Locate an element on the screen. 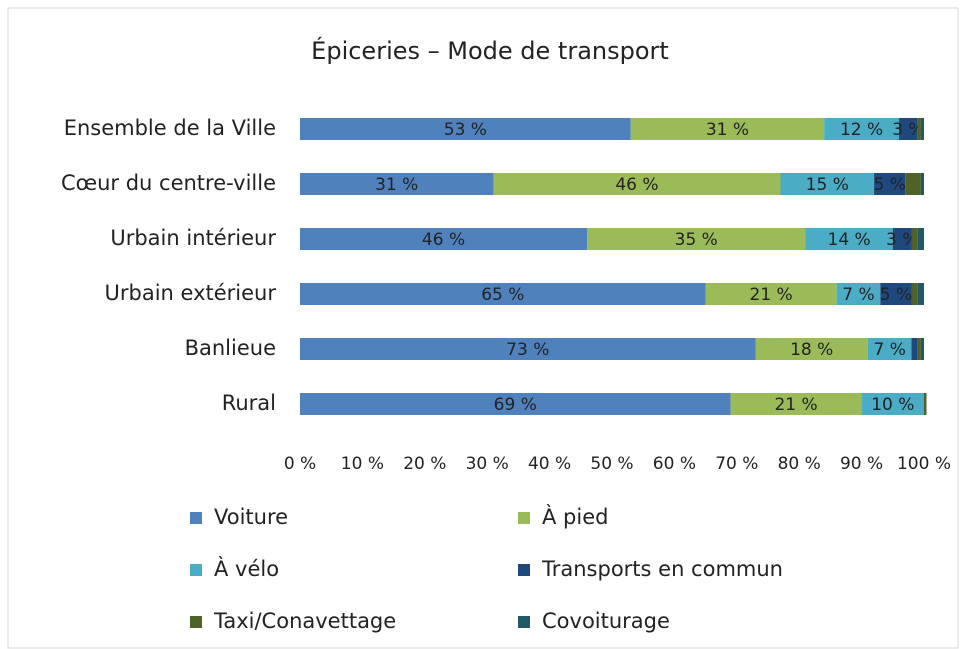 This screenshot has width=967, height=649. data-label: 73 % is located at coordinates (527, 350).